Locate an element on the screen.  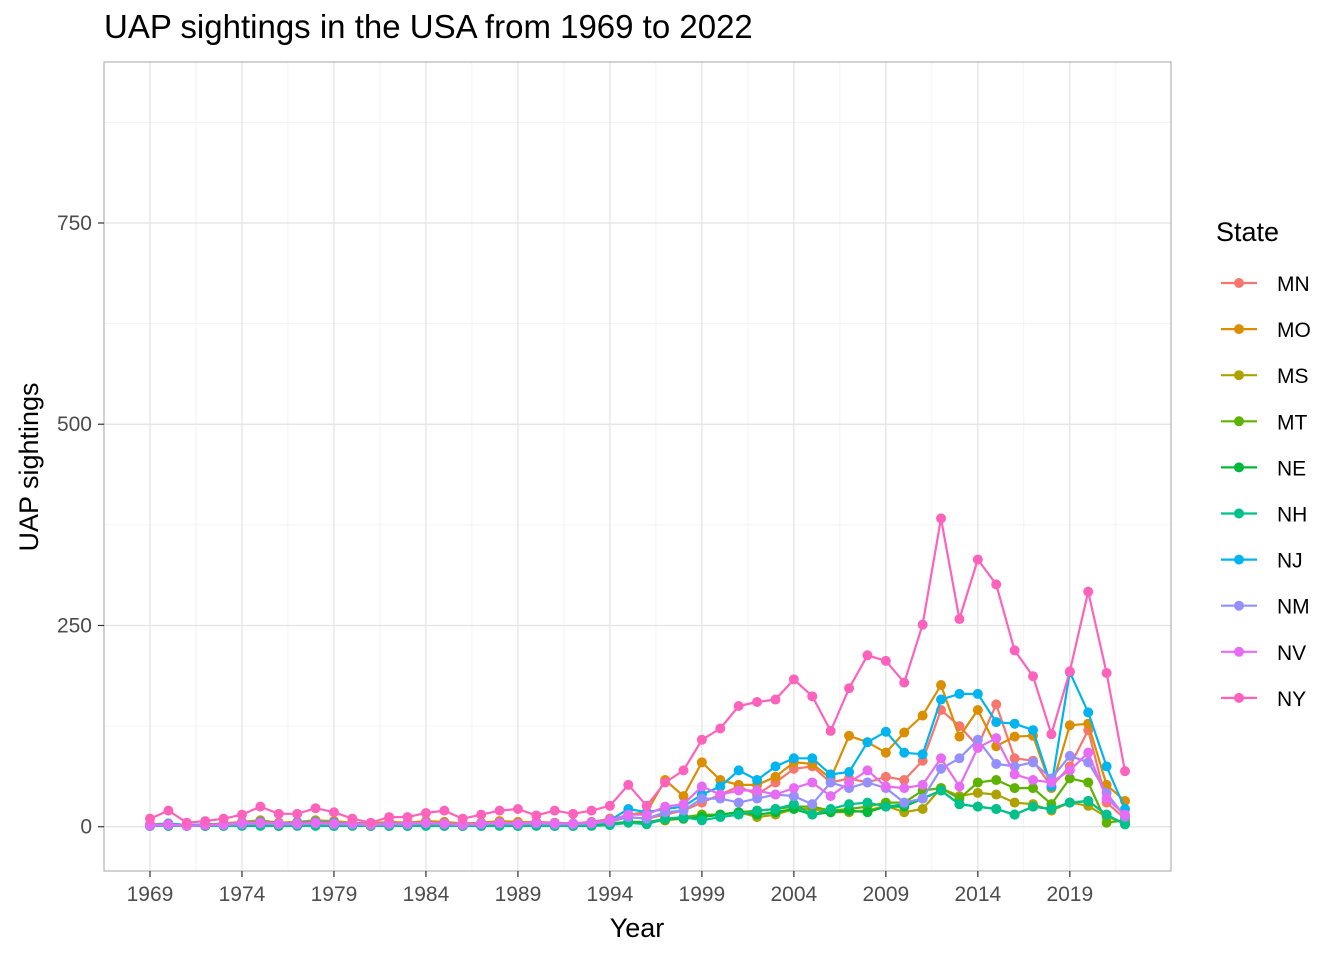
y-axis-title: UAP sightings is located at coordinates (29, 466).